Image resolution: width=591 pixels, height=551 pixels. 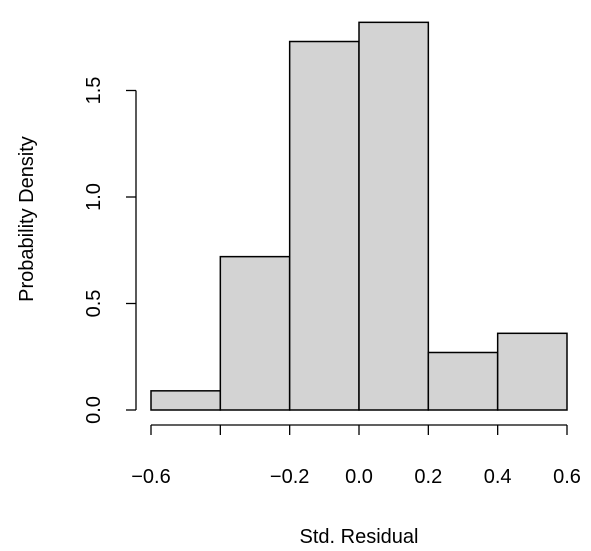 I want to click on x-tick-label: −0.6, so click(x=150, y=477).